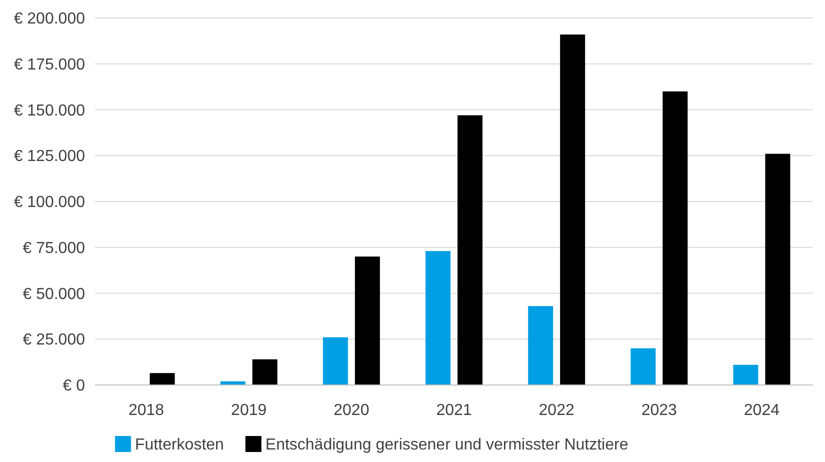 The width and height of the screenshot is (825, 462). Describe the element at coordinates (762, 410) in the screenshot. I see `x-tick-label: 2024` at that location.